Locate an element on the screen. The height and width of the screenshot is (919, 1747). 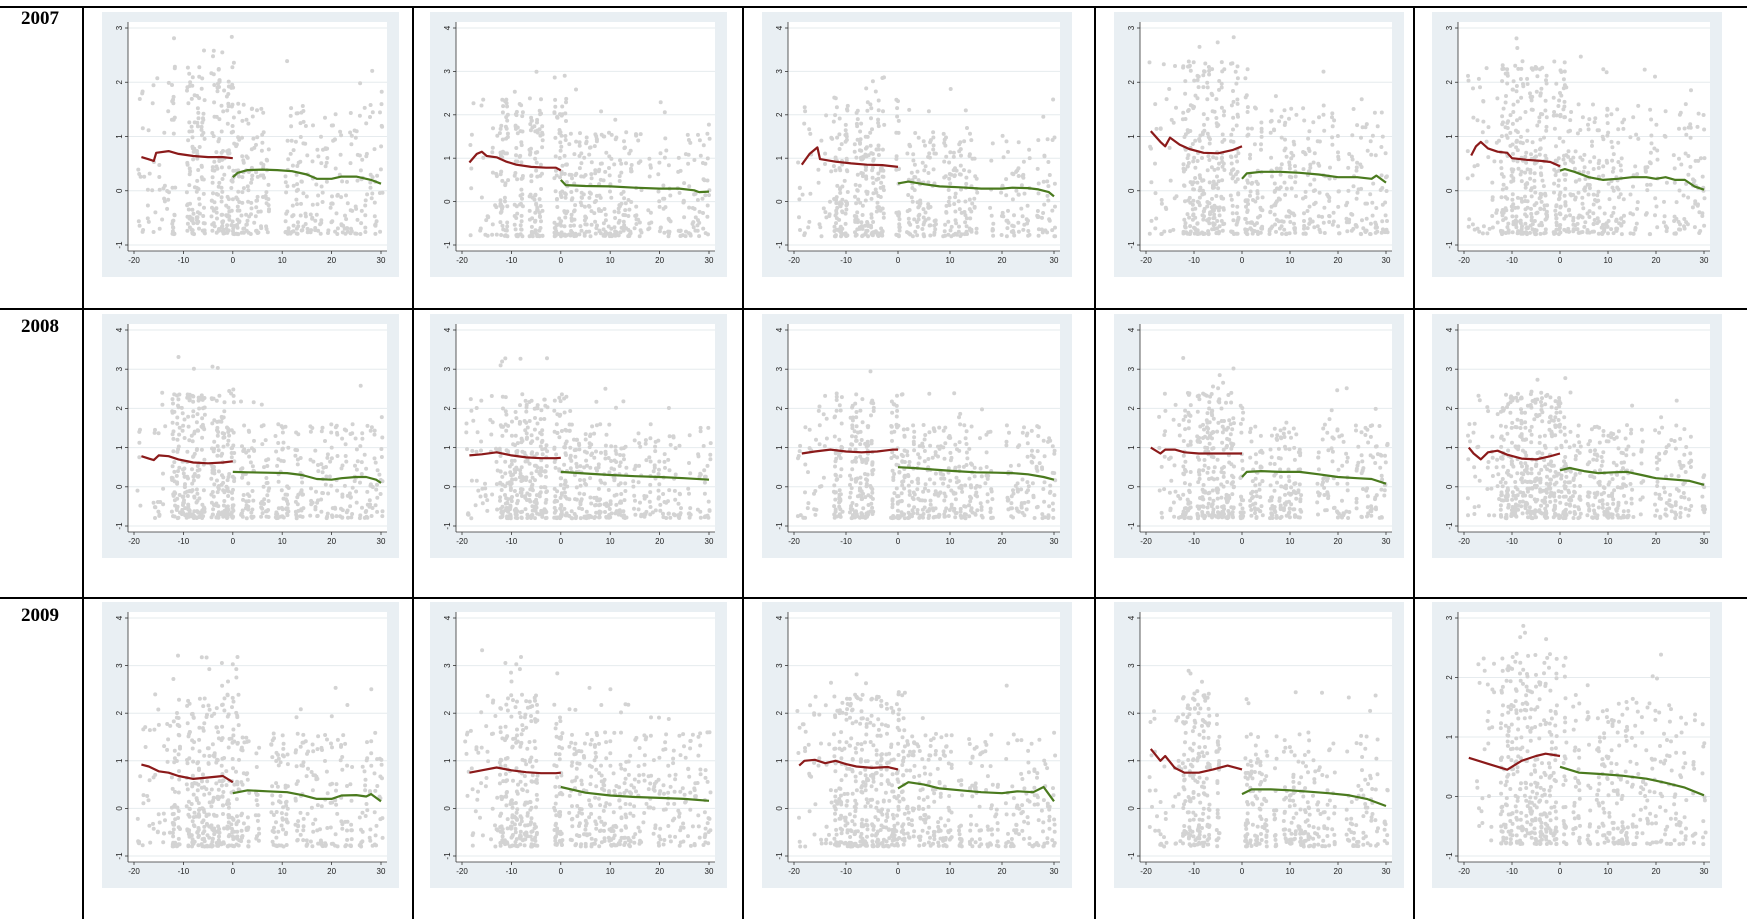
scatter-panel: -1 0 1 2 3 -20 -10 0 10 20 30 is located at coordinates (1259, 144).